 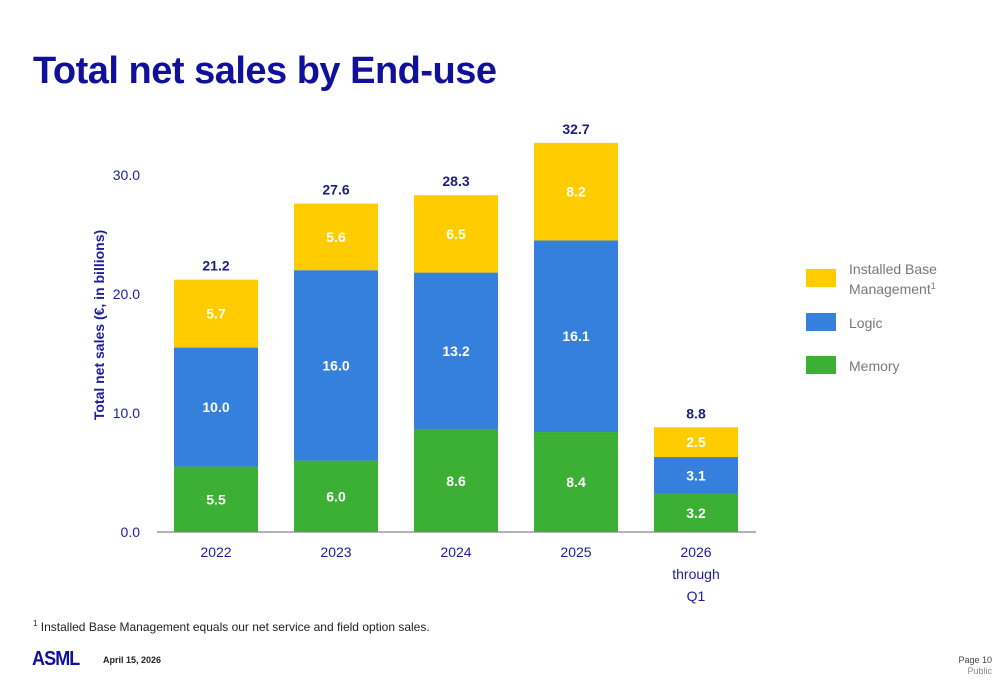 I want to click on y-tick-label: 0.0, so click(x=131, y=532).